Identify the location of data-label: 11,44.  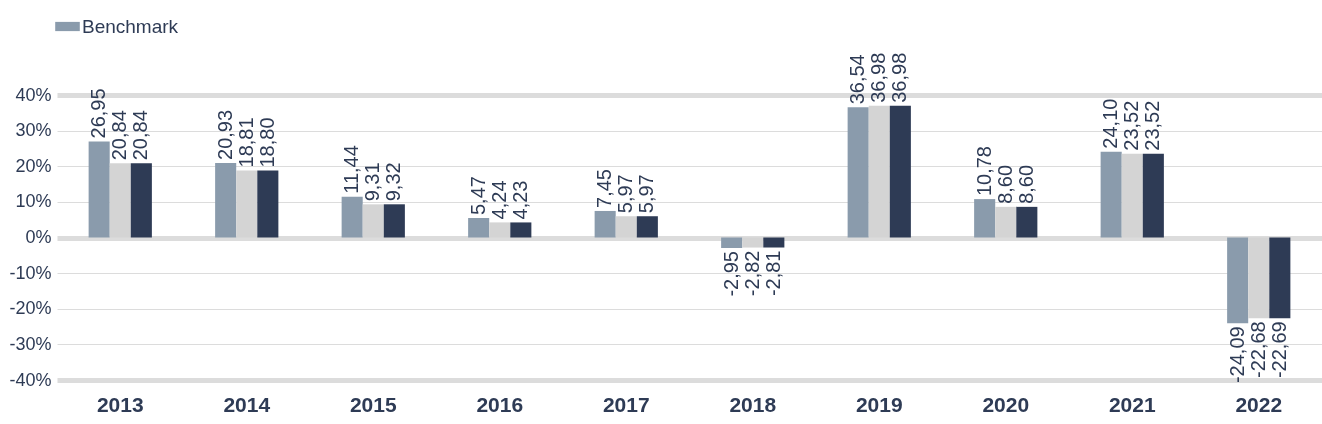
(351, 169).